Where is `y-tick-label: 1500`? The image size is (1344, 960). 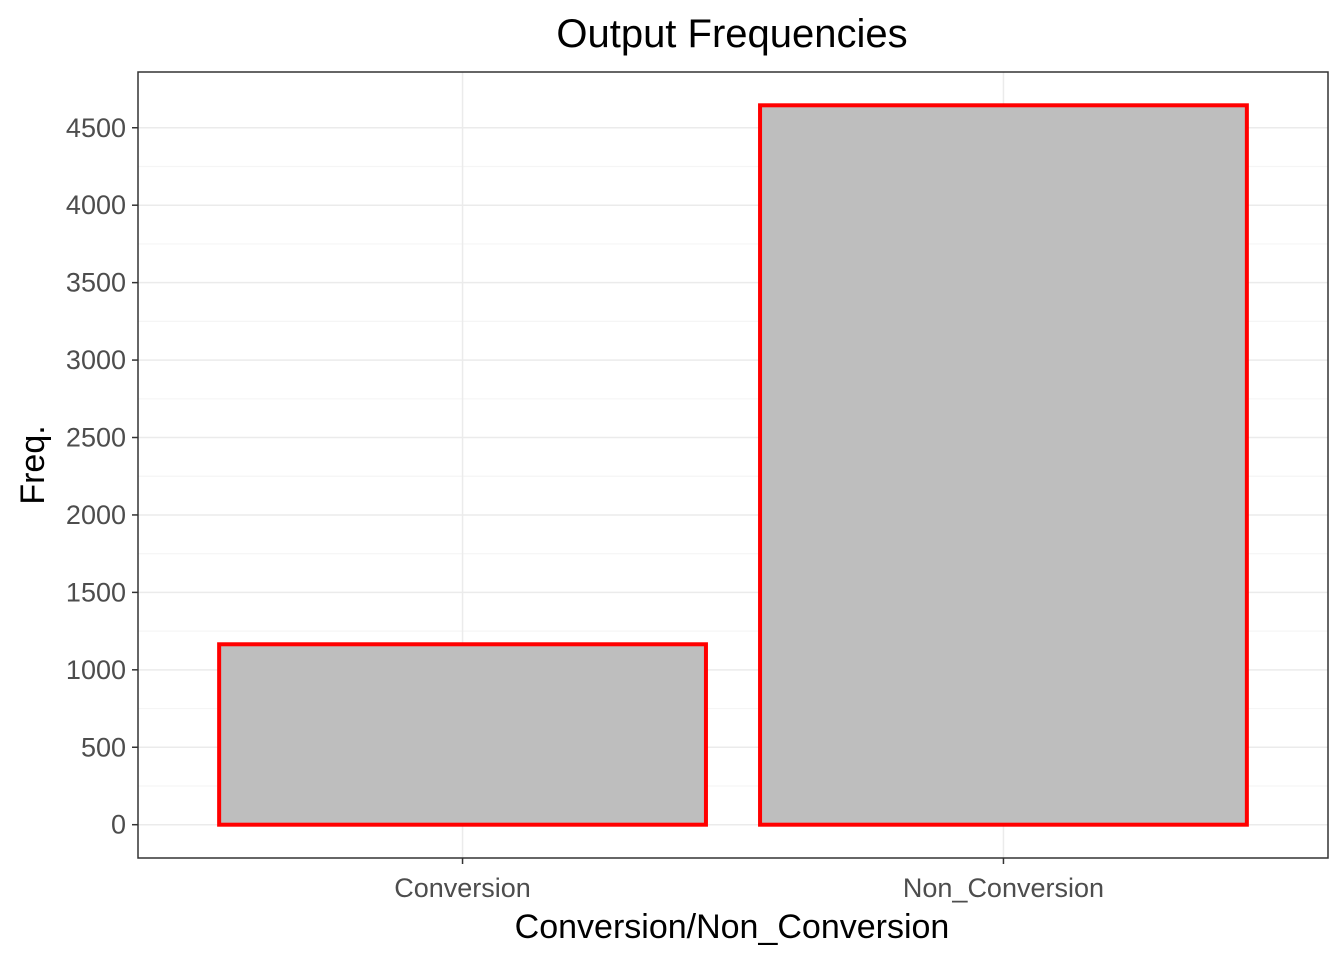
y-tick-label: 1500 is located at coordinates (96, 592).